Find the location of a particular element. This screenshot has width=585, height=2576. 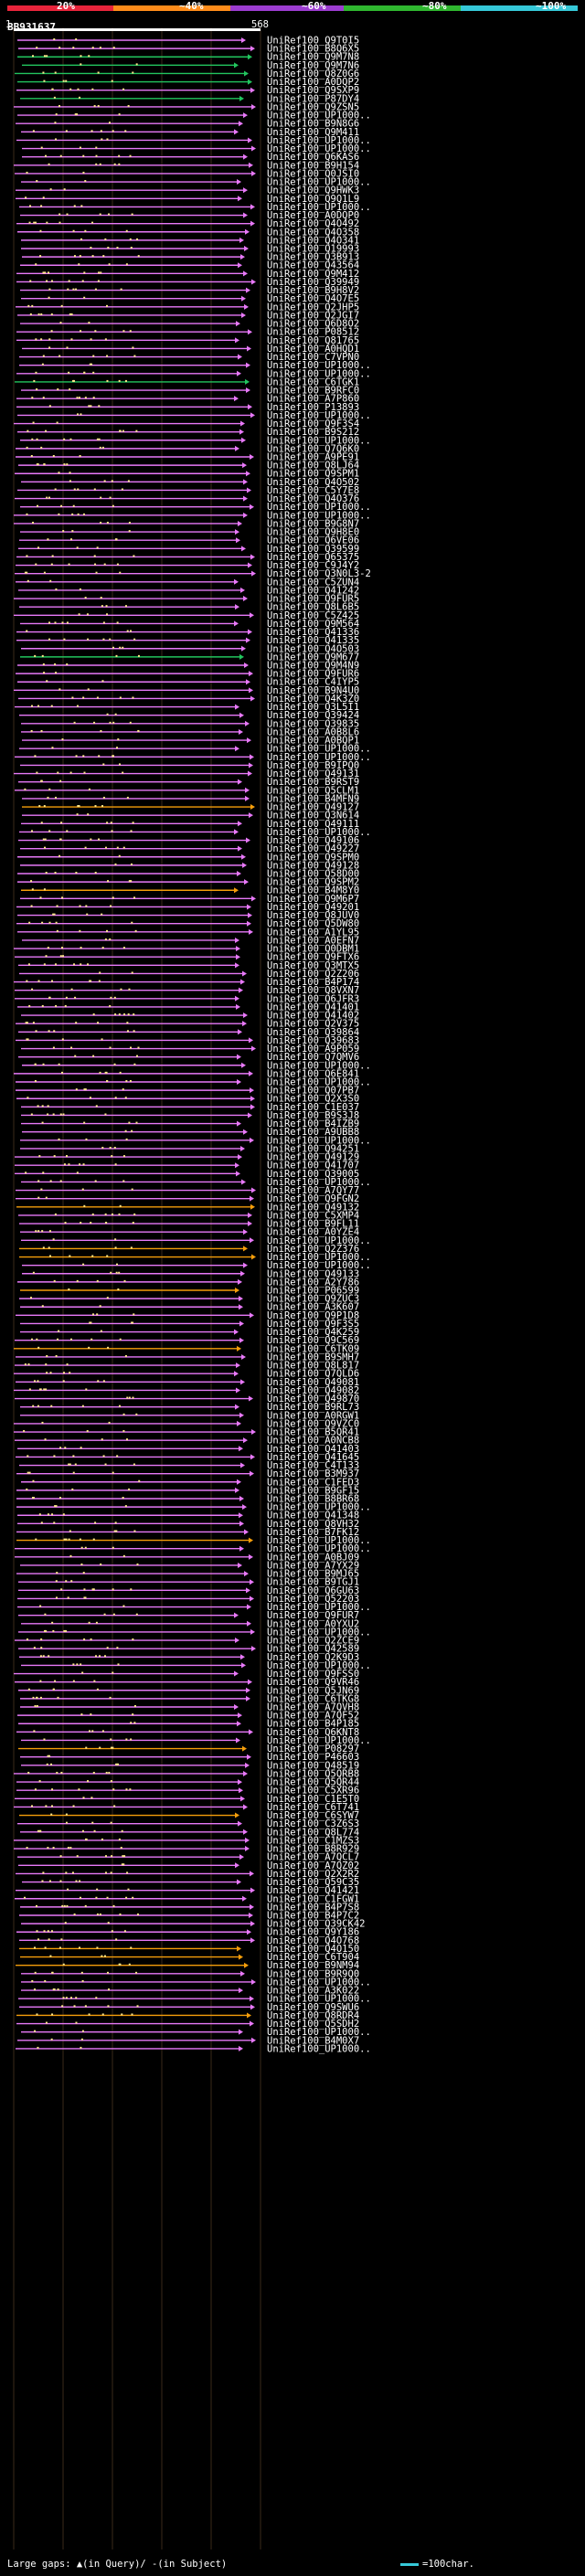

hit-label: UniRef100_A0YZE4 is located at coordinates (313, 1232).